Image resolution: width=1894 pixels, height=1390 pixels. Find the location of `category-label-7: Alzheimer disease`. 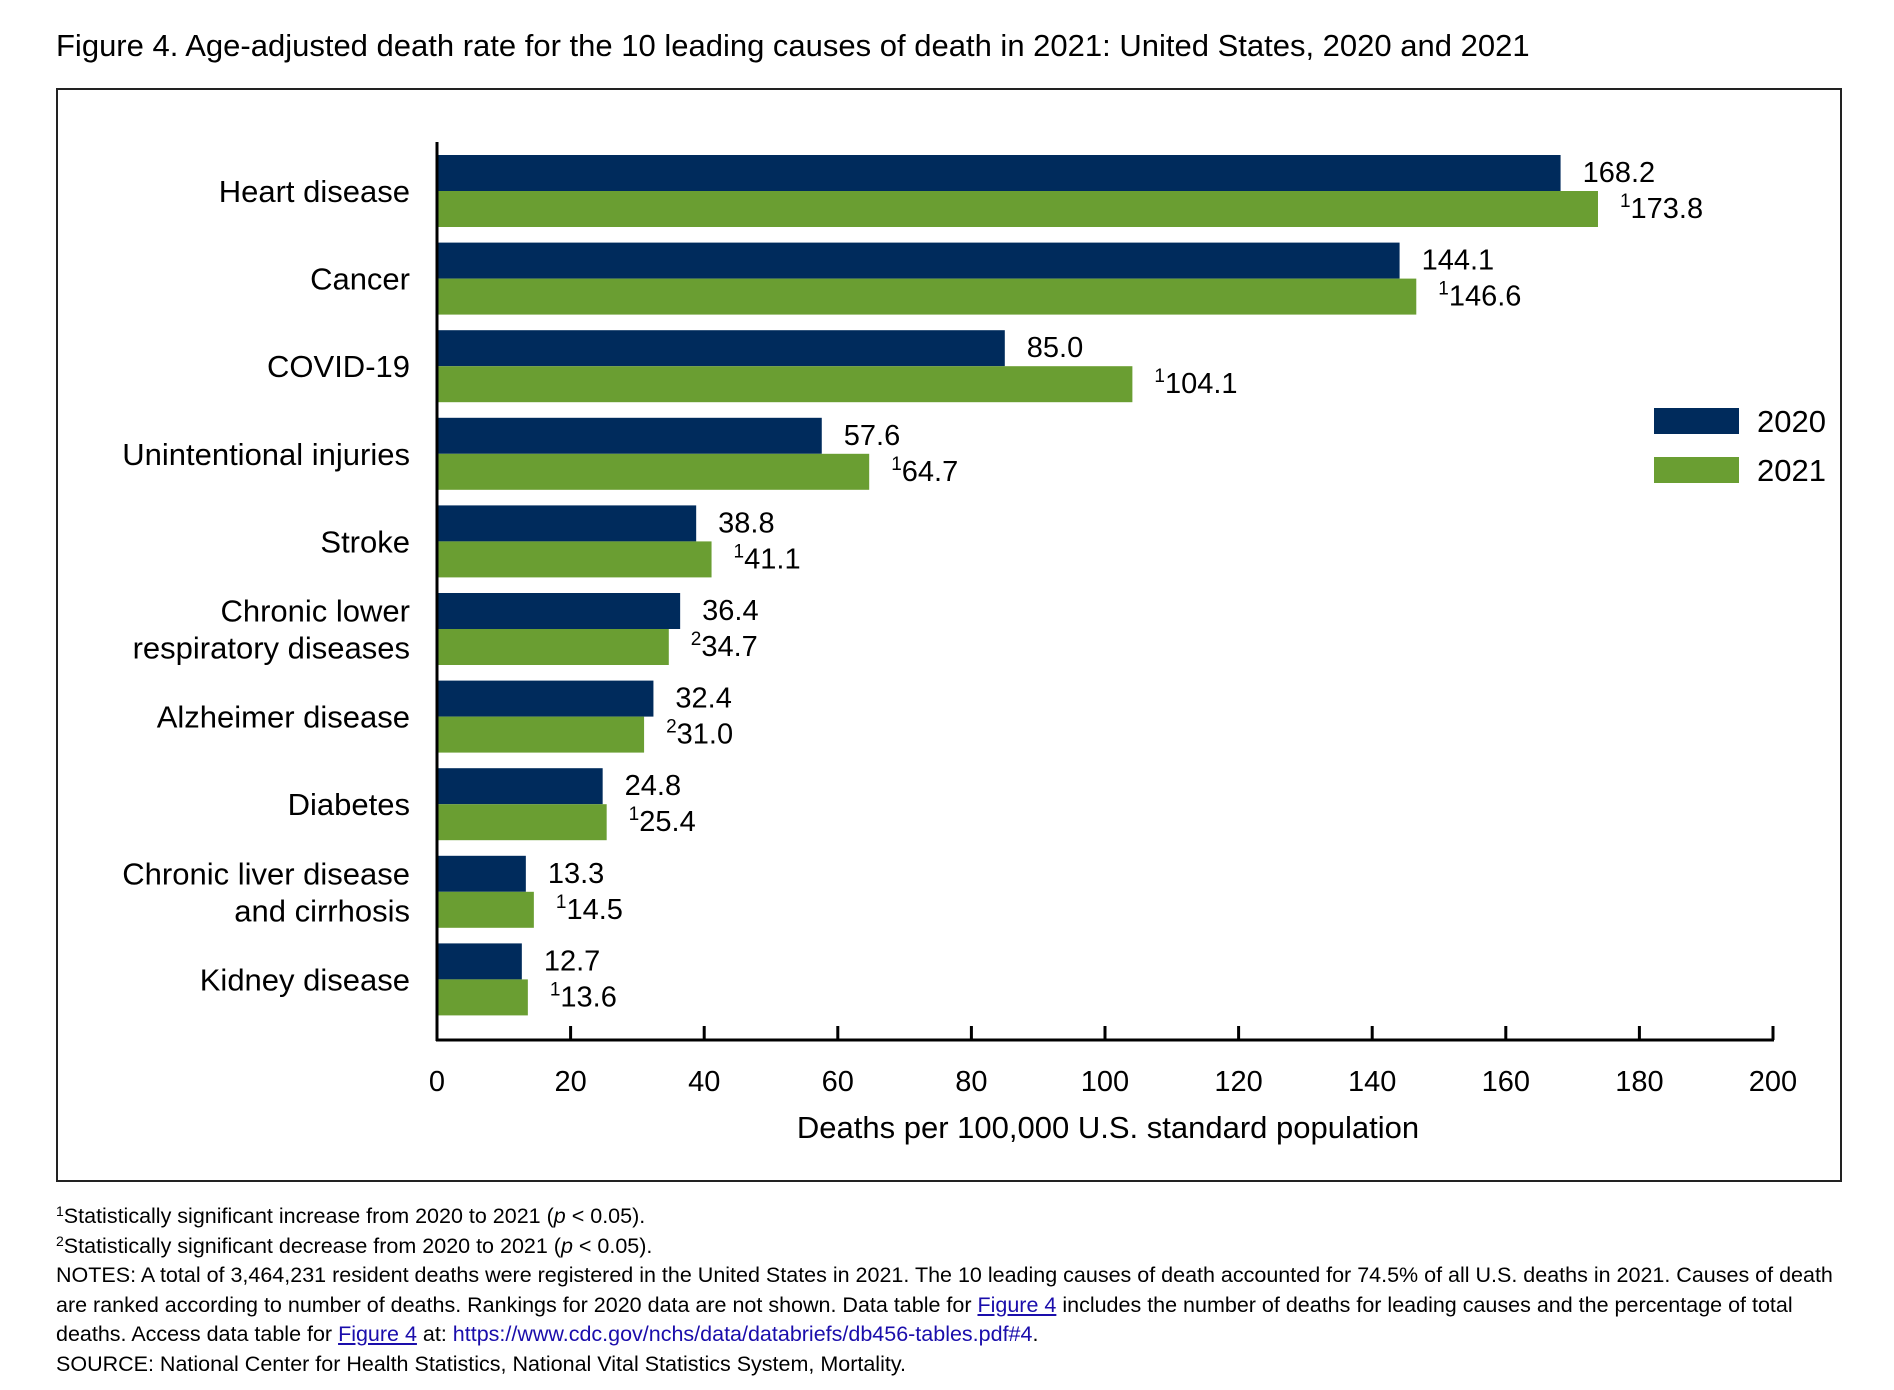

category-label-7: Alzheimer disease is located at coordinates (283, 717).